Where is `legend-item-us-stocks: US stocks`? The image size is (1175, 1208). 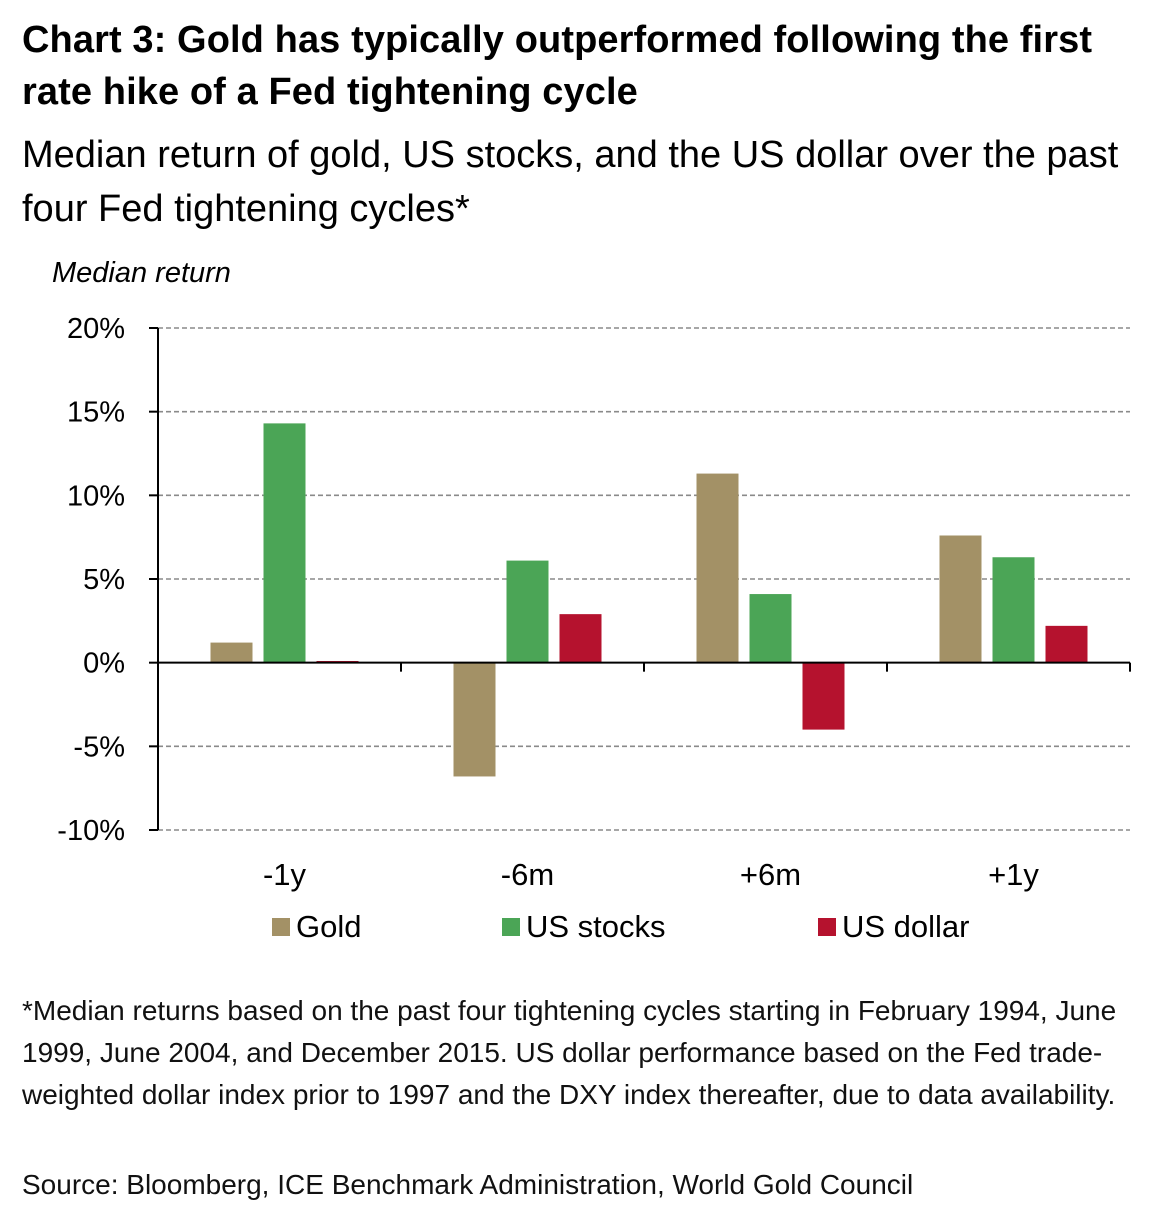
legend-item-us-stocks: US stocks is located at coordinates (584, 927).